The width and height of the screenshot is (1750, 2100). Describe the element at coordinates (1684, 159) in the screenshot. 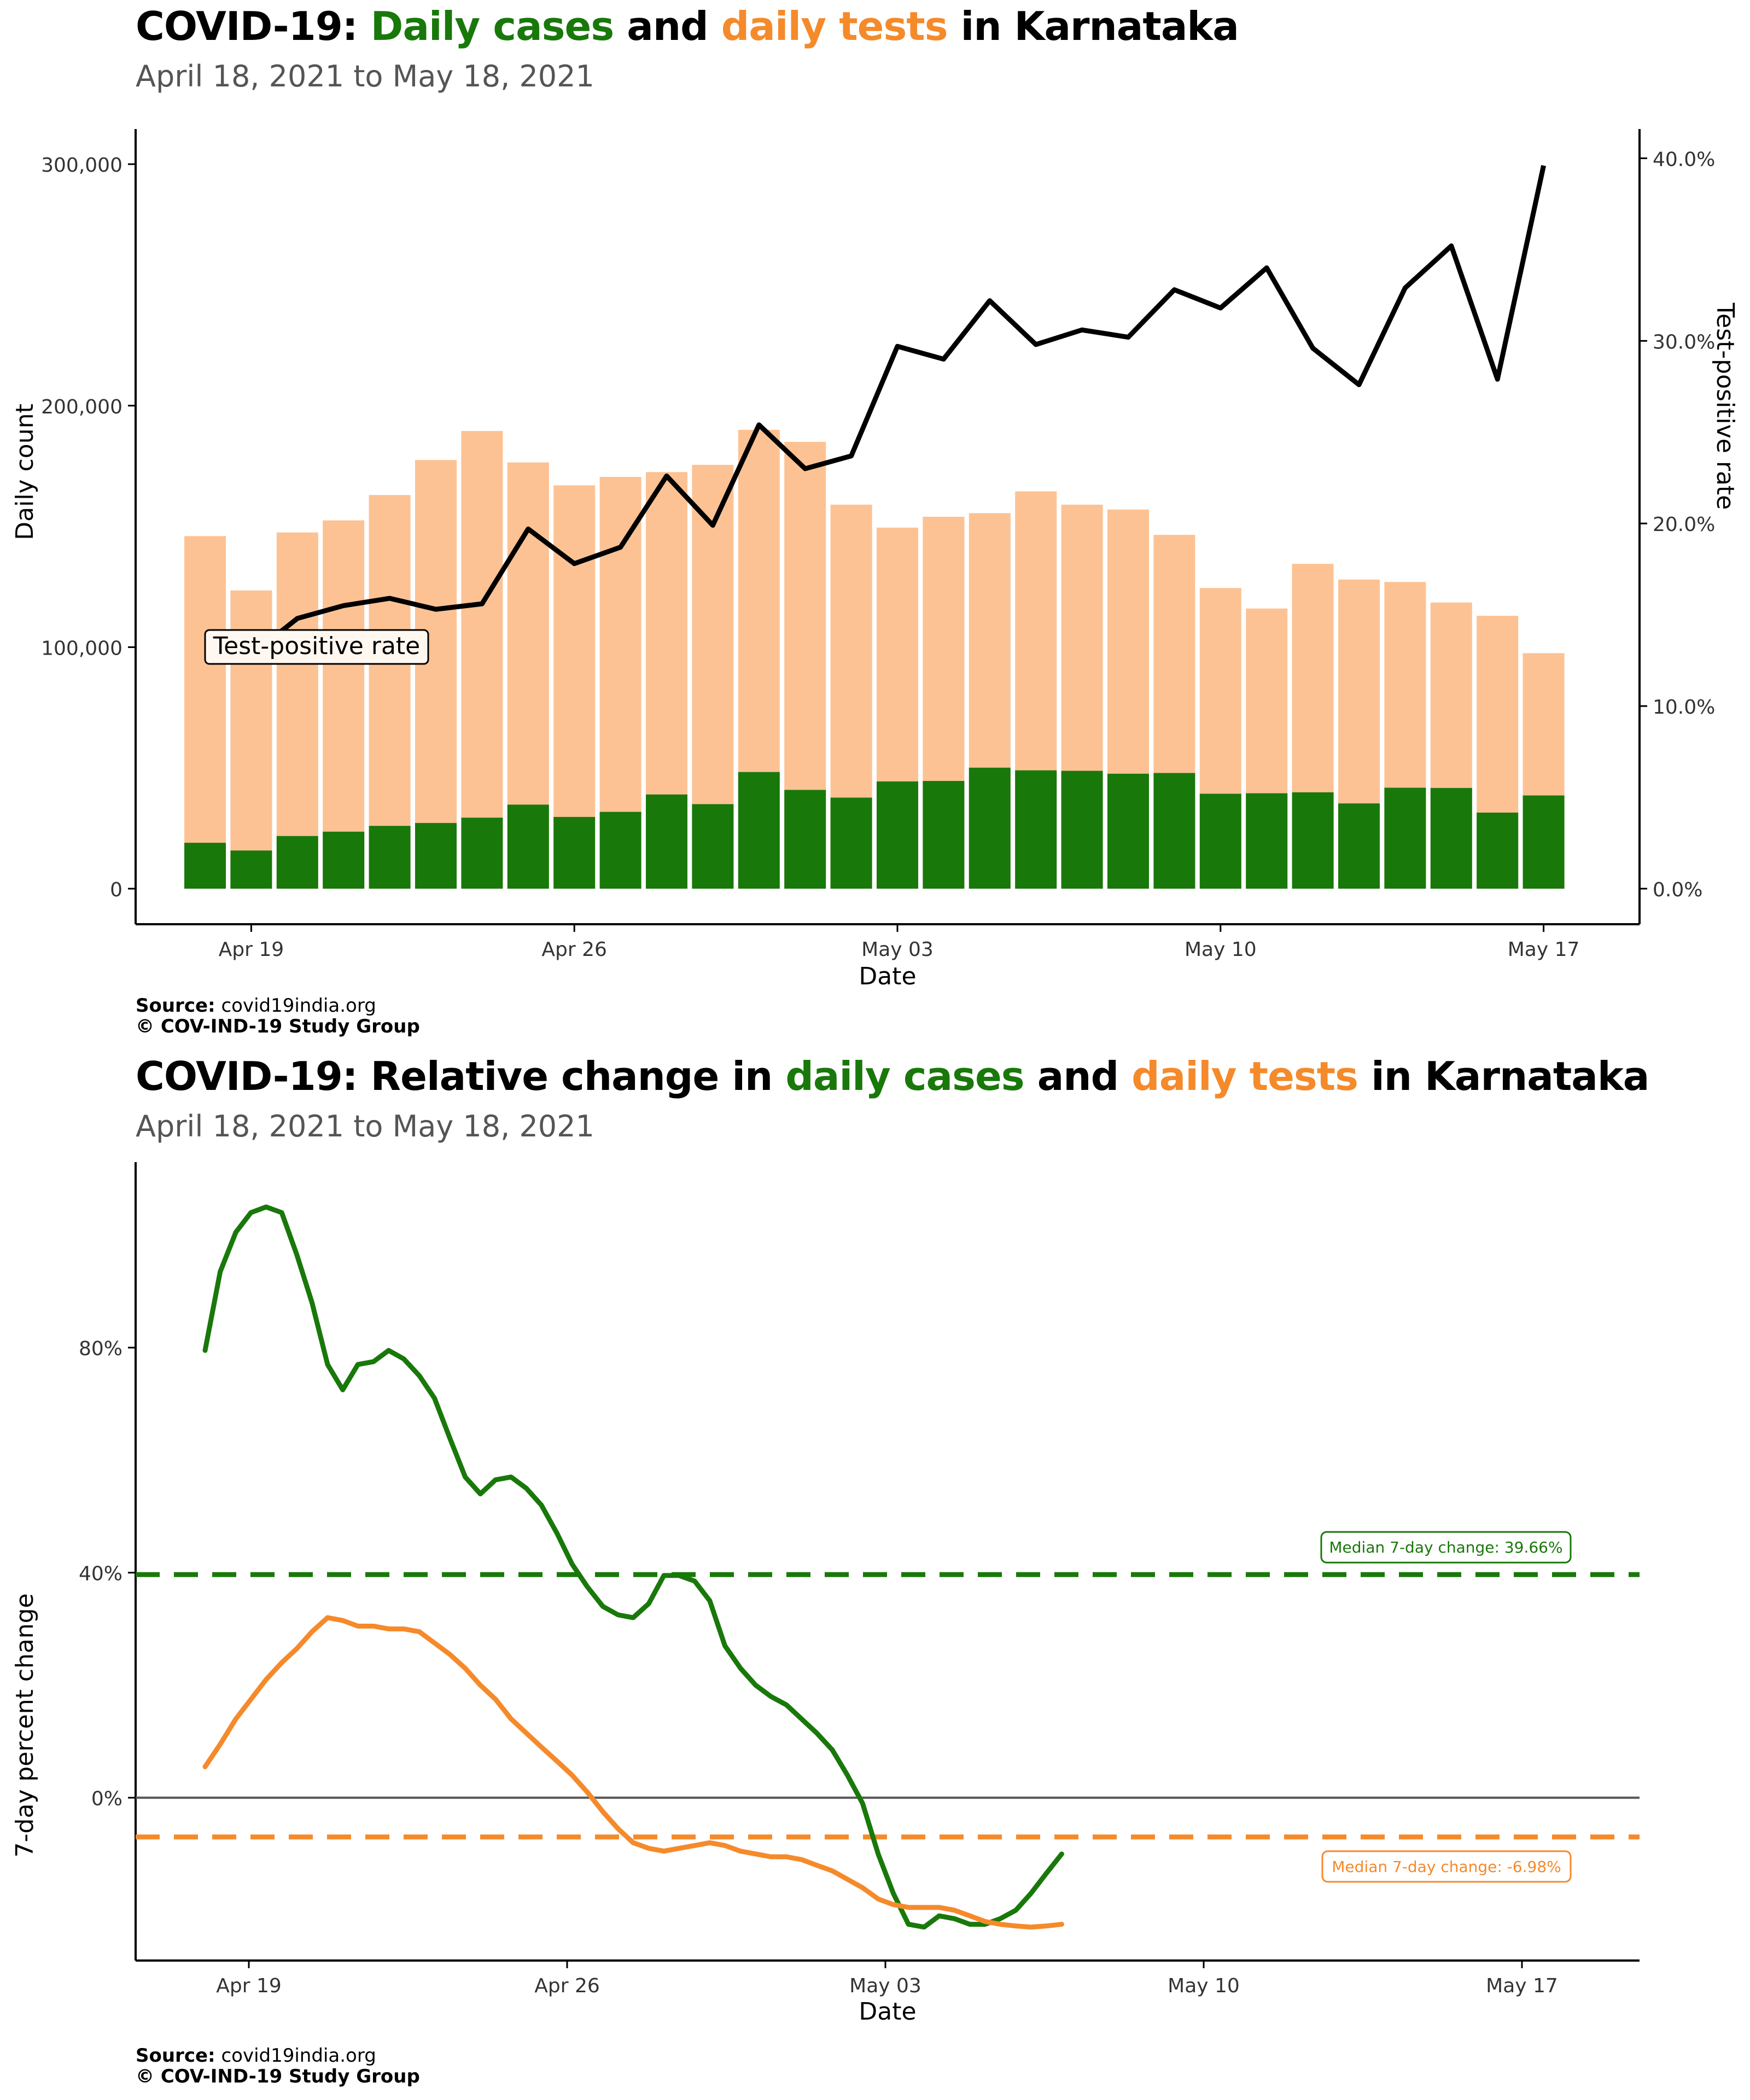

I see `y-right-tick-label: 40.0%` at that location.